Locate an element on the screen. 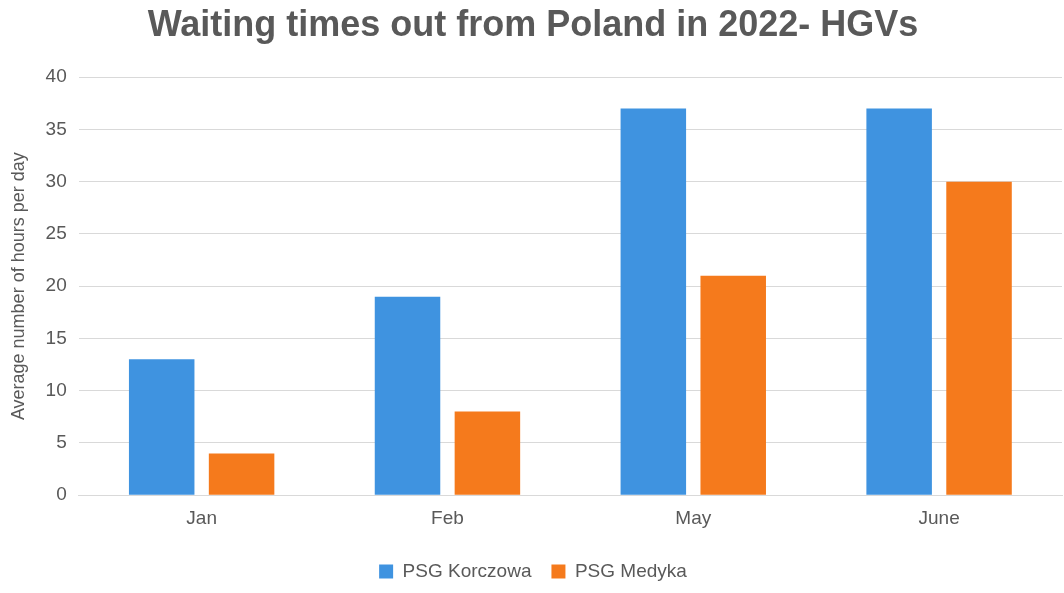  y-tick-label: 40 is located at coordinates (56, 76).